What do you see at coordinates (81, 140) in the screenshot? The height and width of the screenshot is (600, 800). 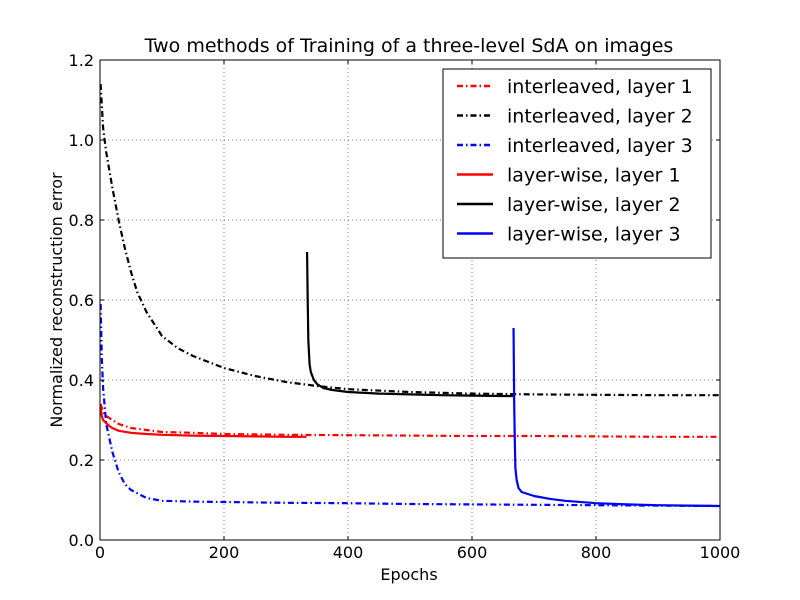 I see `y-tick-label: 1.0` at bounding box center [81, 140].